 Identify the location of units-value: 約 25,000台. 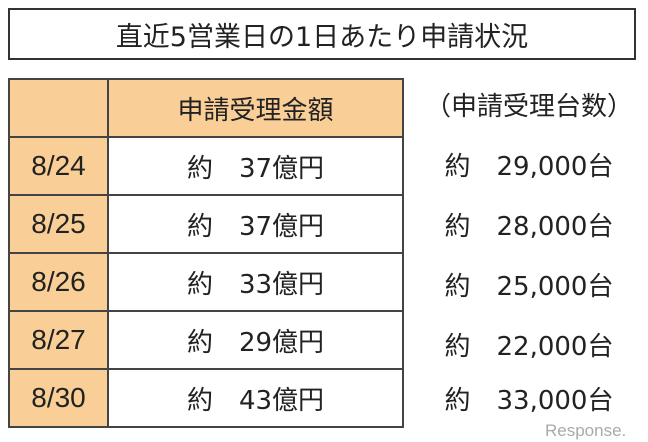
(529, 287).